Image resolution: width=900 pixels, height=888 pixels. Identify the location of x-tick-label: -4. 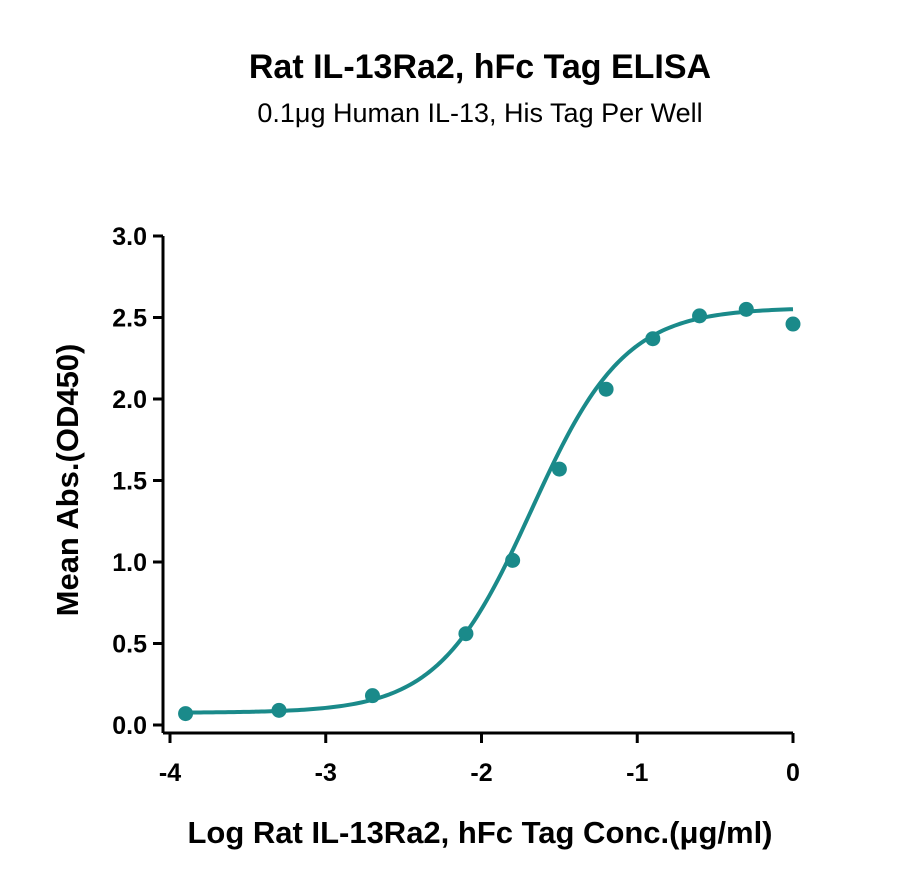
(170, 773).